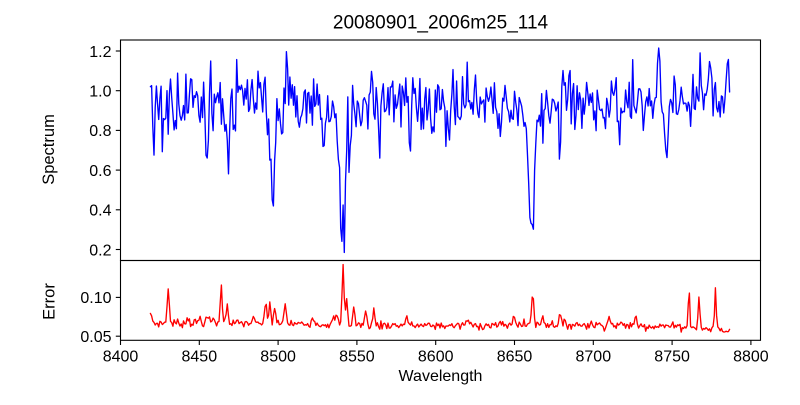  Describe the element at coordinates (50, 301) in the screenshot. I see `svg-text: Error` at that location.